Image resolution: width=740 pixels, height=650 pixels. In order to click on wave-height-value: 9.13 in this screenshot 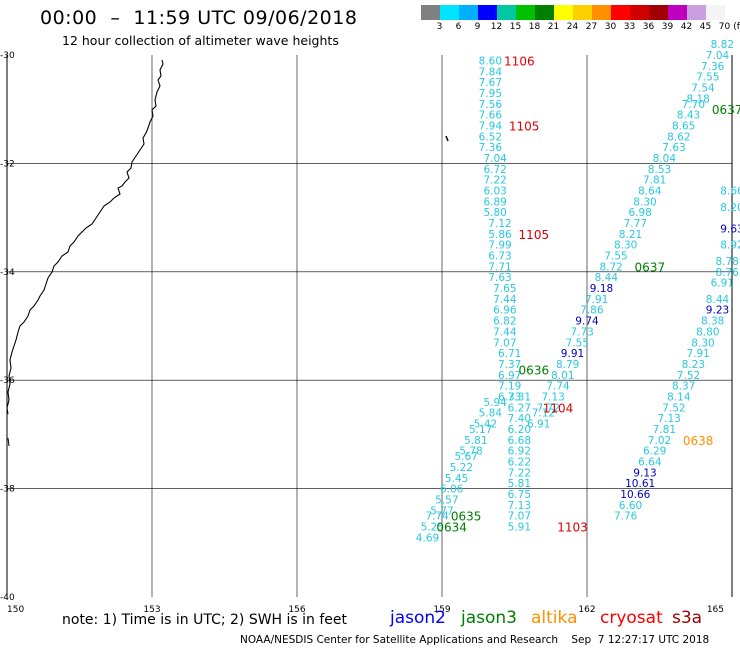, I will do `click(644, 473)`.